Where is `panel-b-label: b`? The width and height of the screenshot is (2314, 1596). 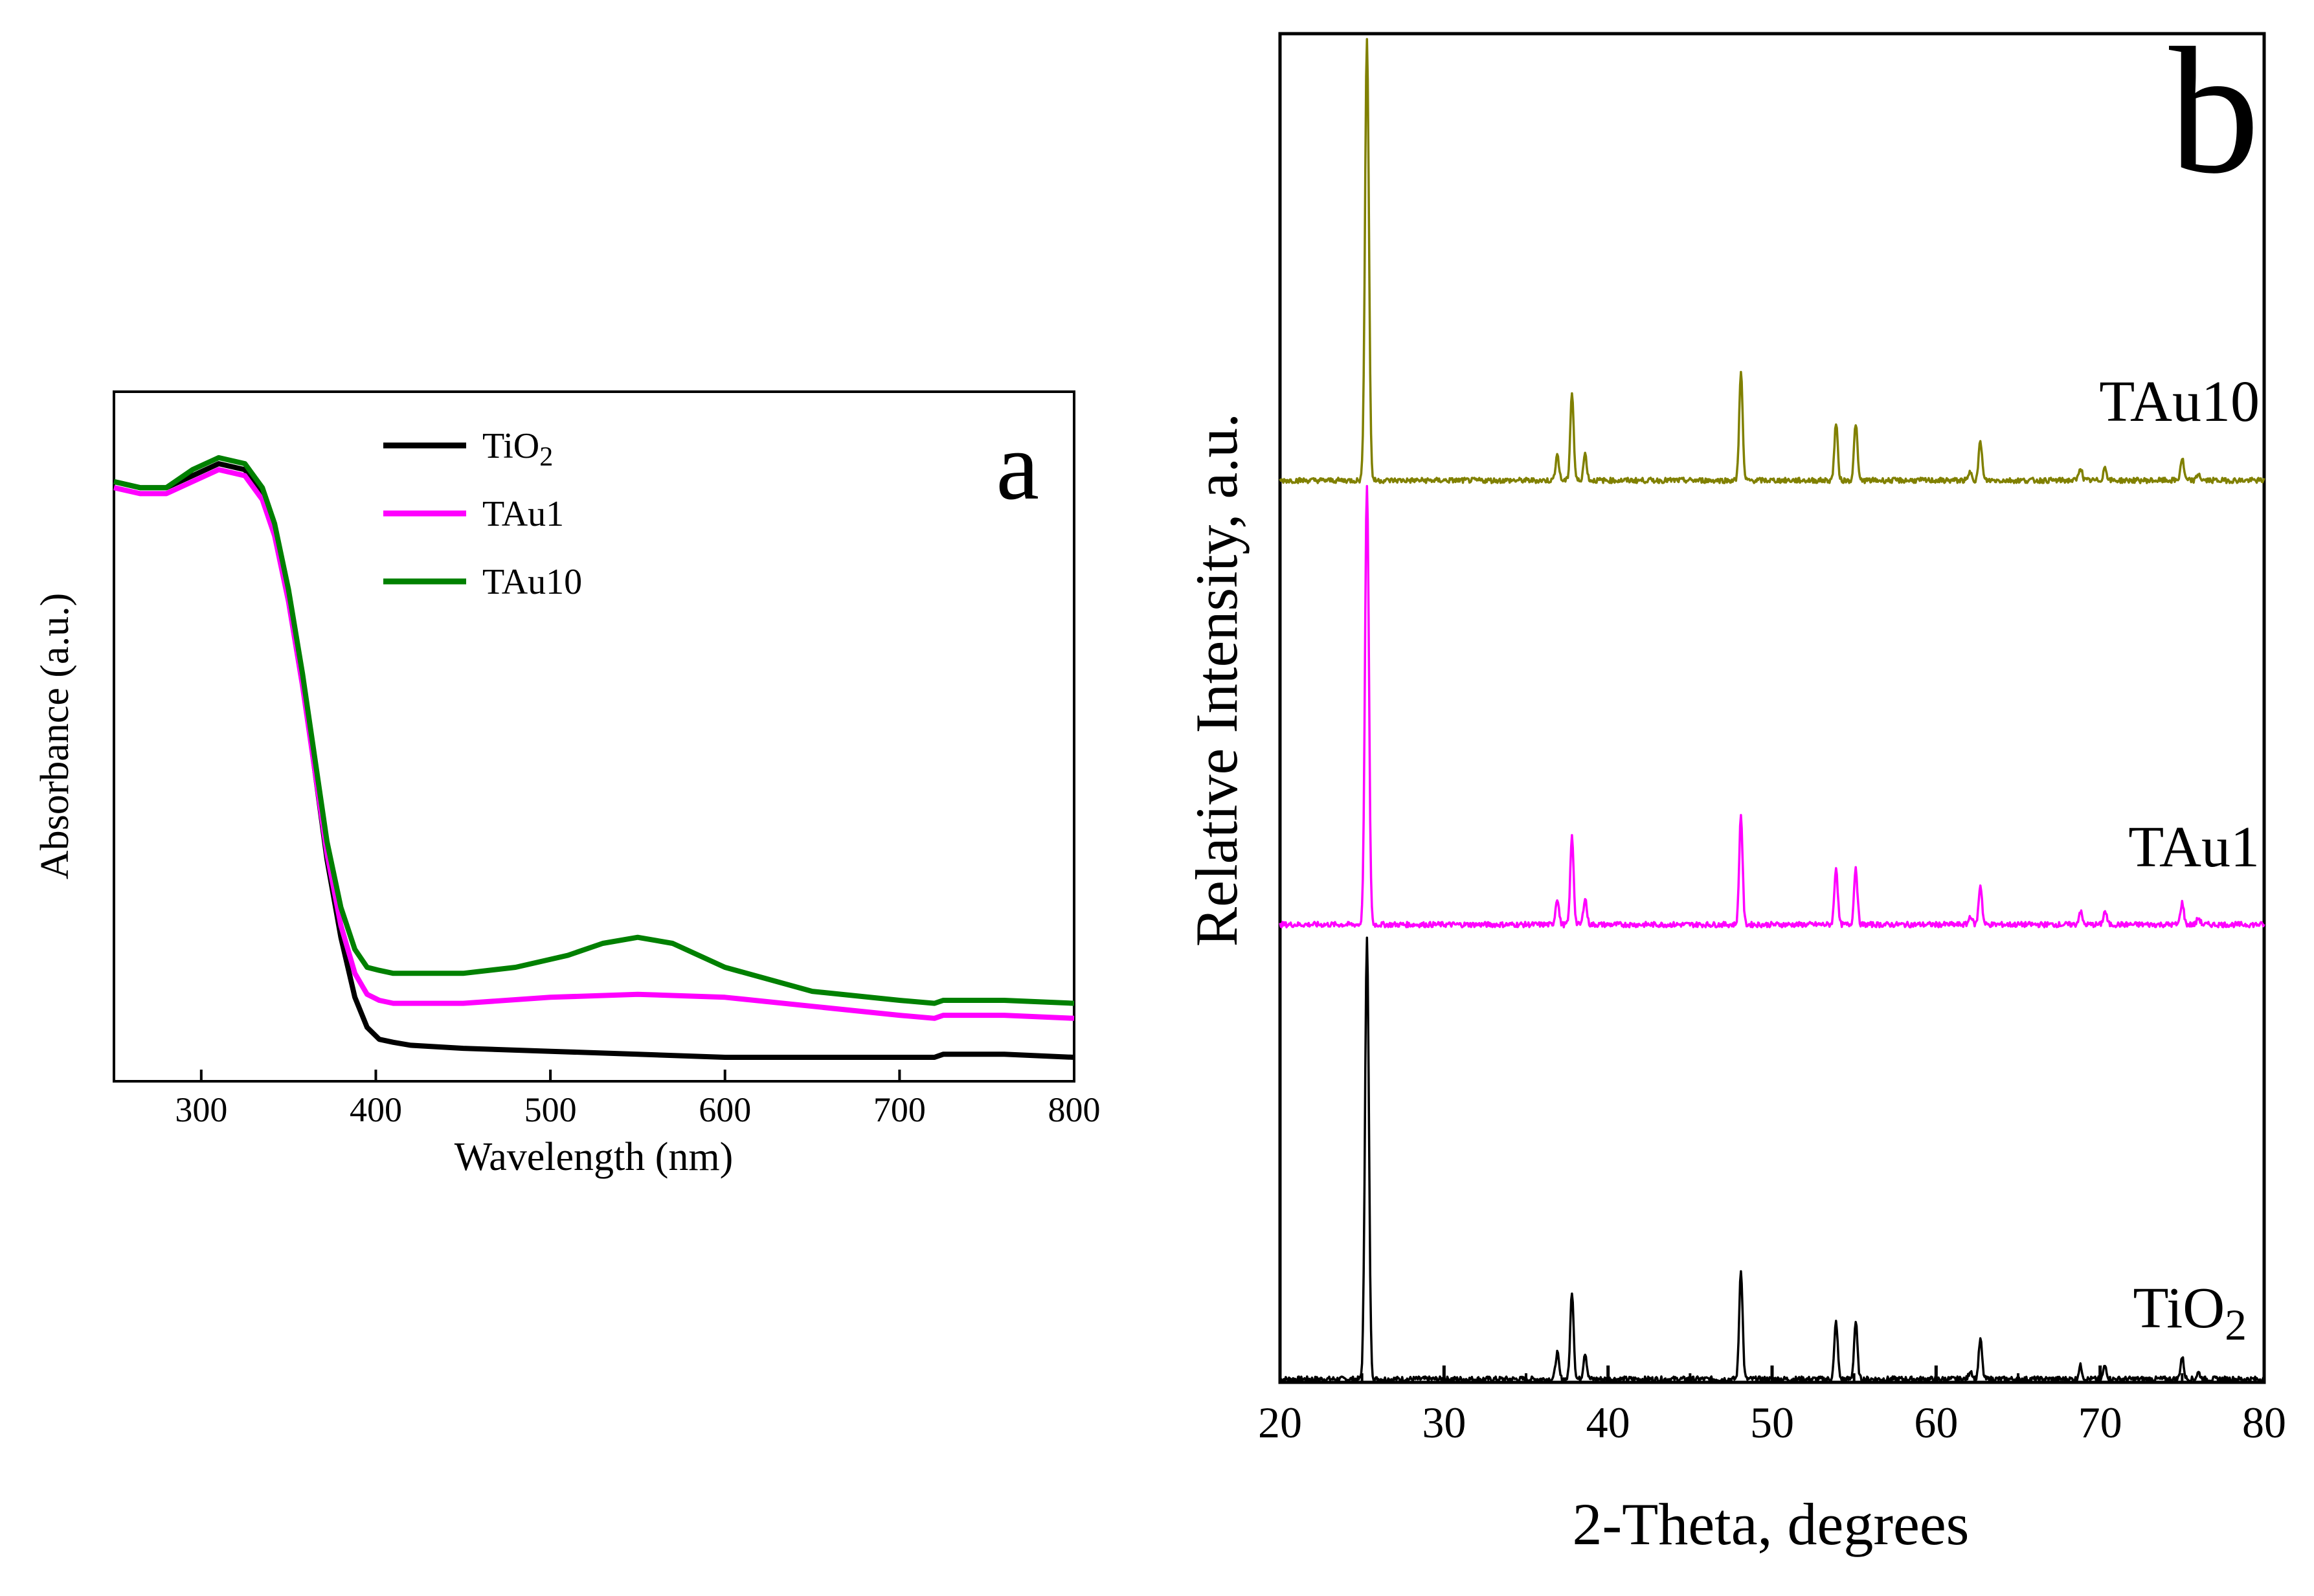
panel-b-label: b is located at coordinates (2214, 110).